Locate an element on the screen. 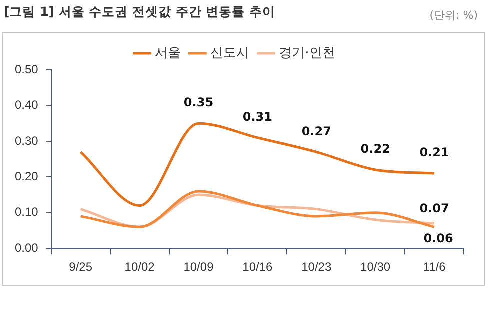  y-tick-label: 0.00 is located at coordinates (26, 247).